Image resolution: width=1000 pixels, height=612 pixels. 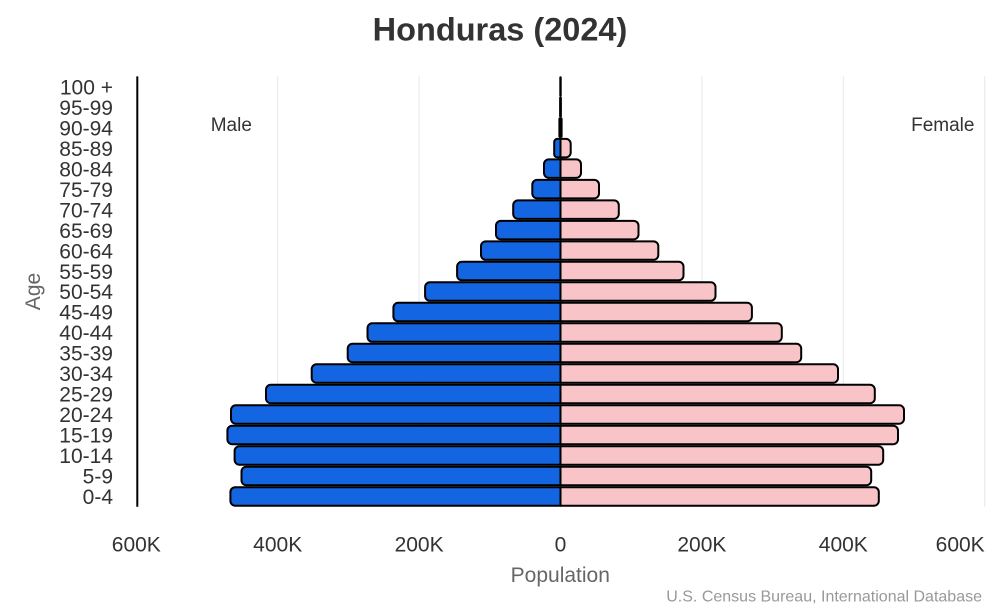 What do you see at coordinates (86, 190) in the screenshot?
I see `svg-text: 75-79` at bounding box center [86, 190].